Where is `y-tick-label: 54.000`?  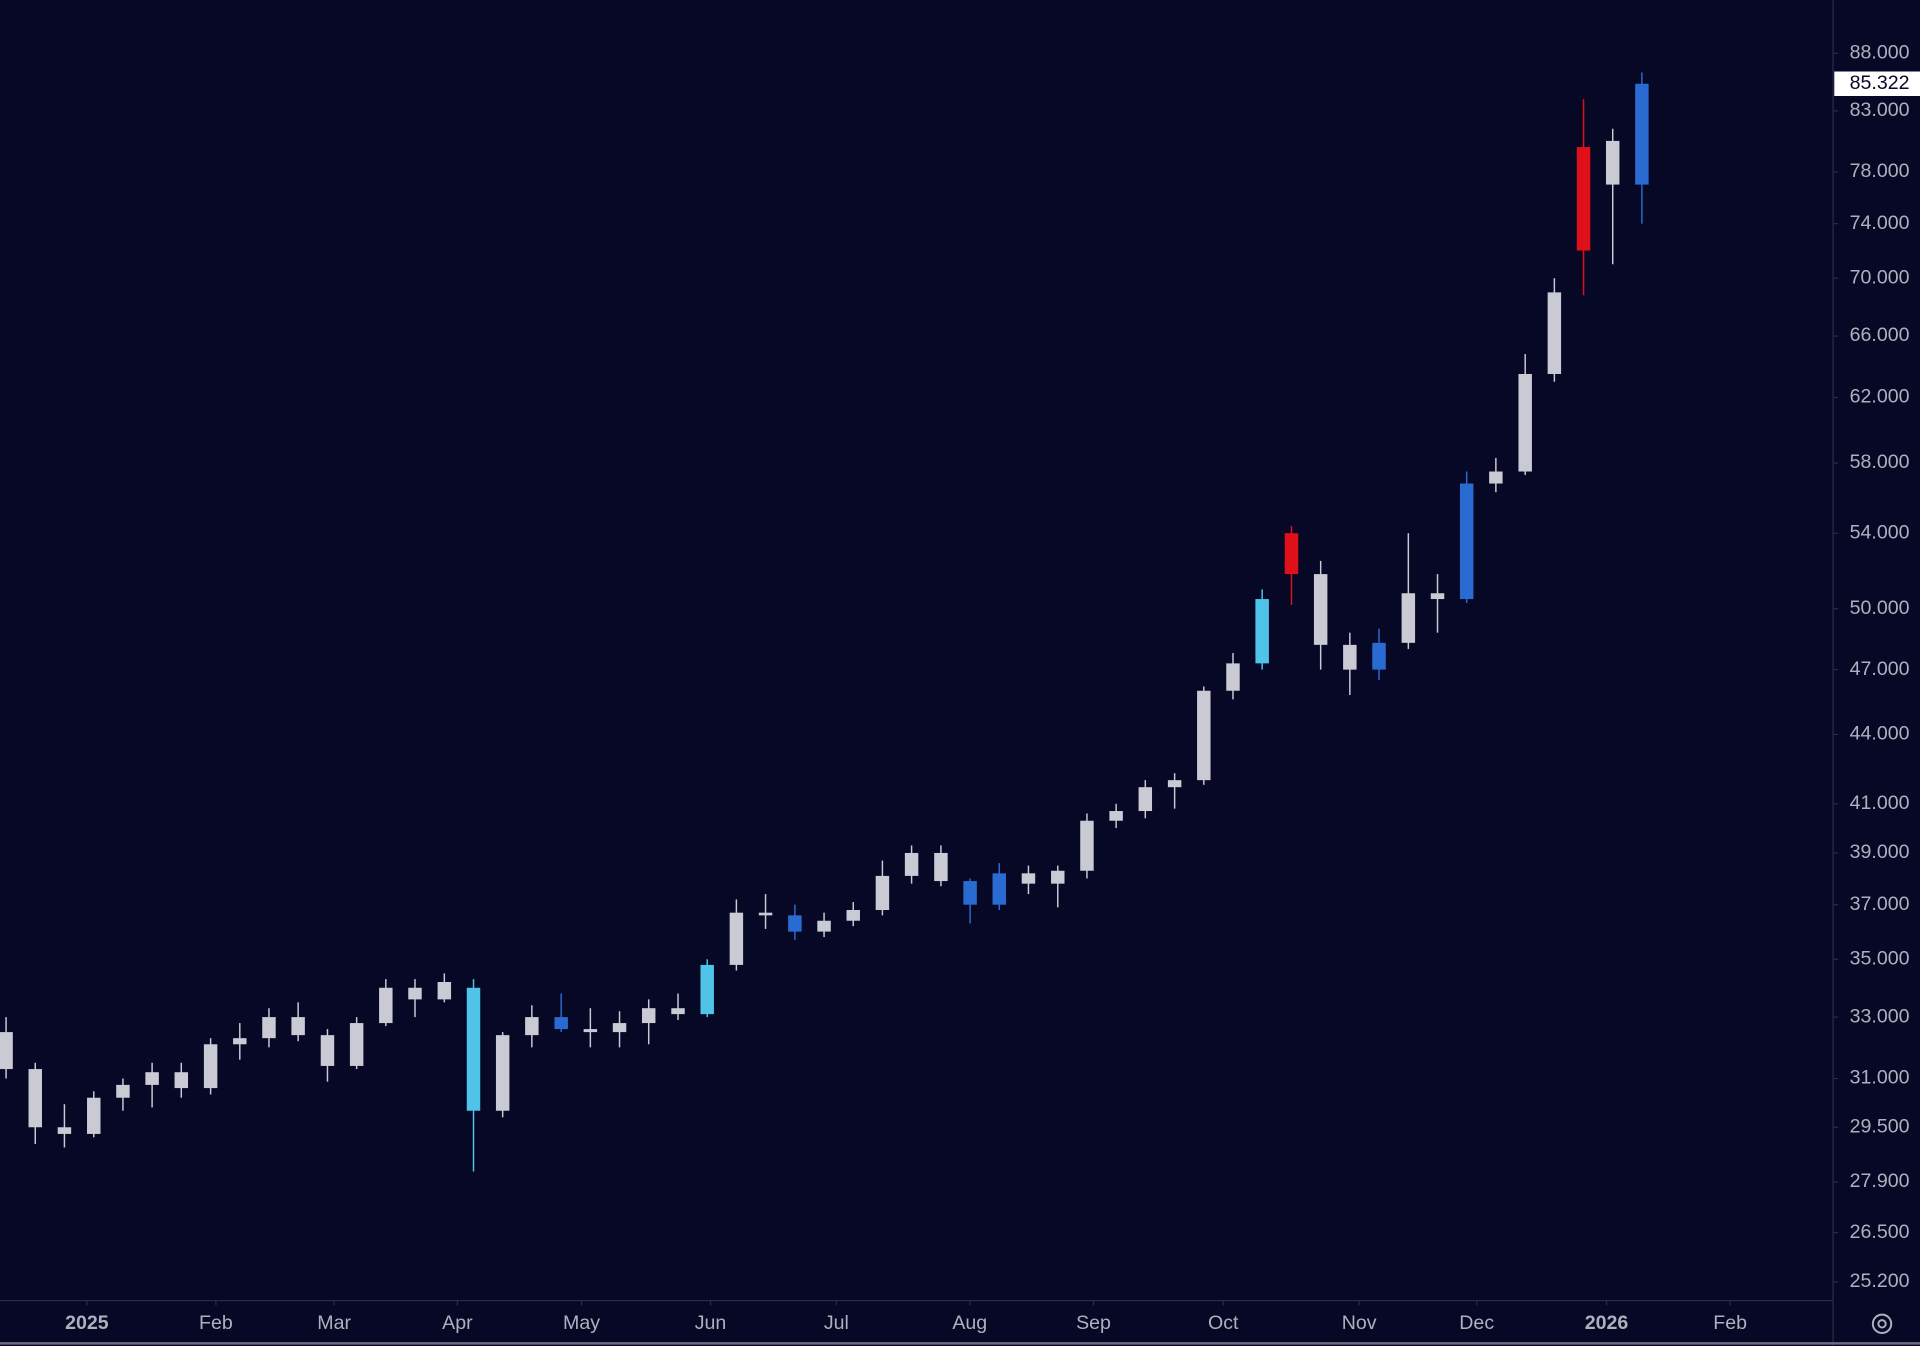 y-tick-label: 54.000 is located at coordinates (1880, 532).